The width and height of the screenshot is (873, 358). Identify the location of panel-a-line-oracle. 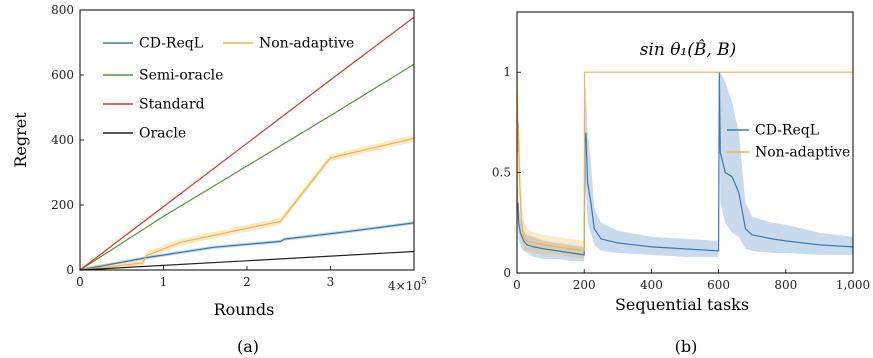
(247, 260).